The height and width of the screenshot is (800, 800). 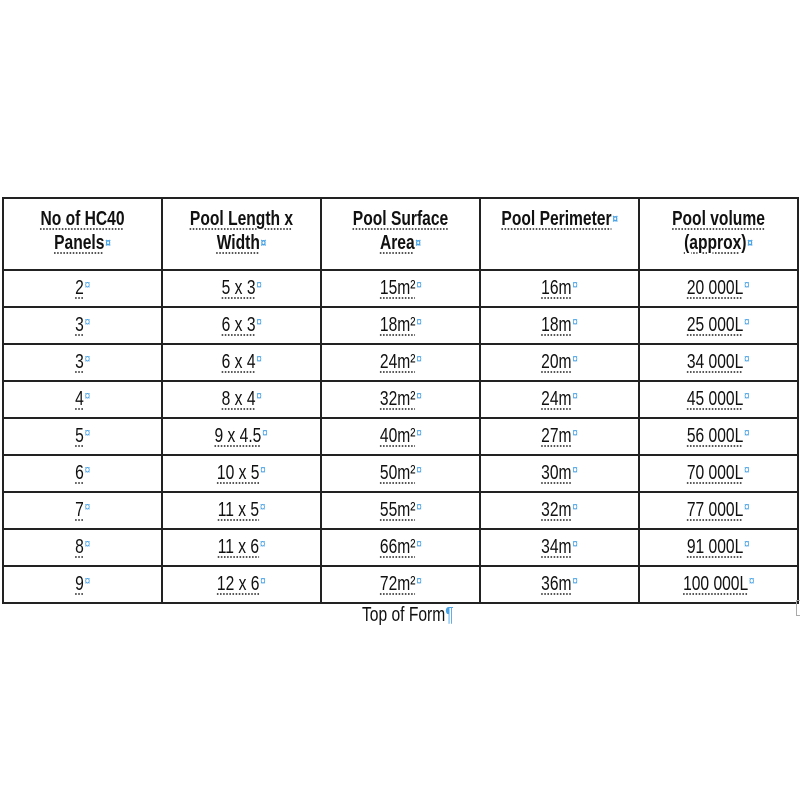 I want to click on table-row: 5 9 x 4.5 40m² 27m 56 000L, so click(x=400, y=436).